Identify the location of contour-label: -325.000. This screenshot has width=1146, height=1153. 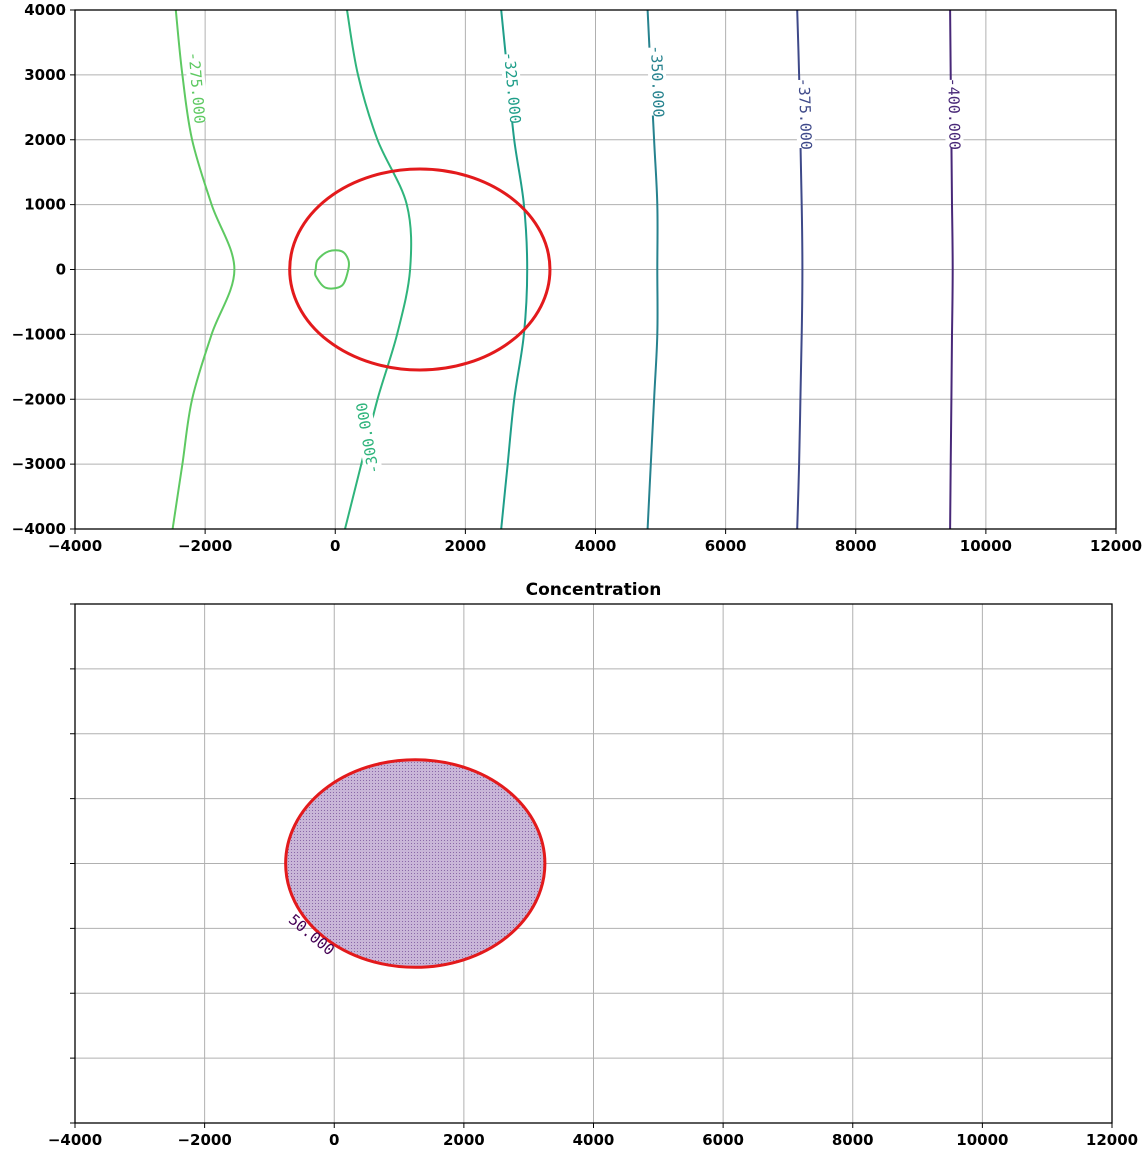
(512, 88).